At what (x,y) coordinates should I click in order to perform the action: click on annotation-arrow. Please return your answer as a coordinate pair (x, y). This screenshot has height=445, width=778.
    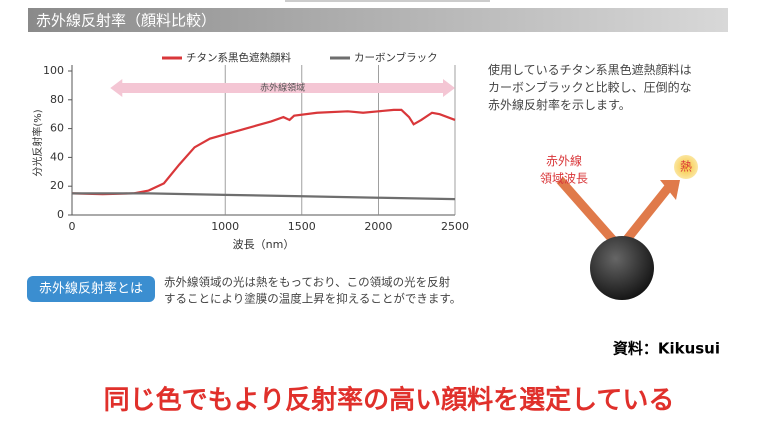
    Looking at the image, I should click on (283, 88).